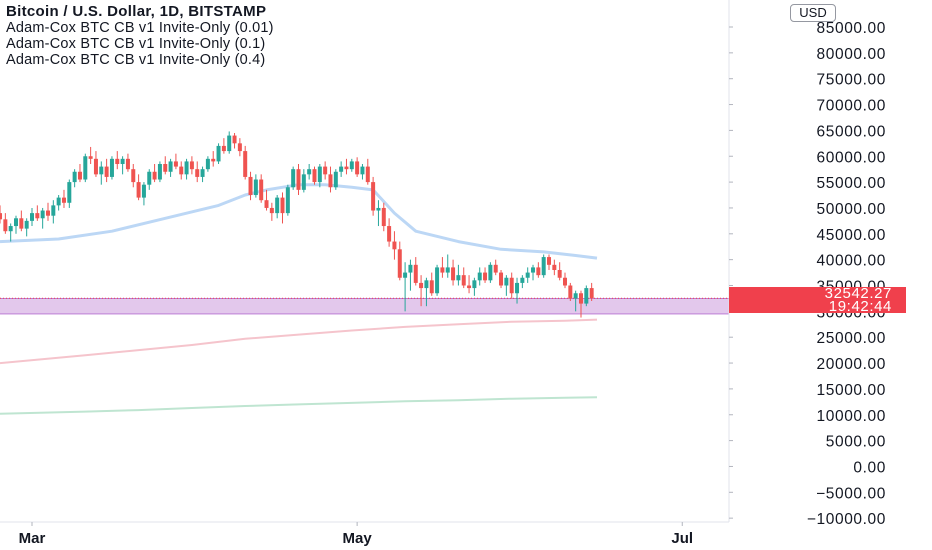 Image resolution: width=932 pixels, height=550 pixels. Describe the element at coordinates (136, 44) in the screenshot. I see `indicator-label: Adam-Cox BTC CB v1 Invite-Only (0.1)` at that location.